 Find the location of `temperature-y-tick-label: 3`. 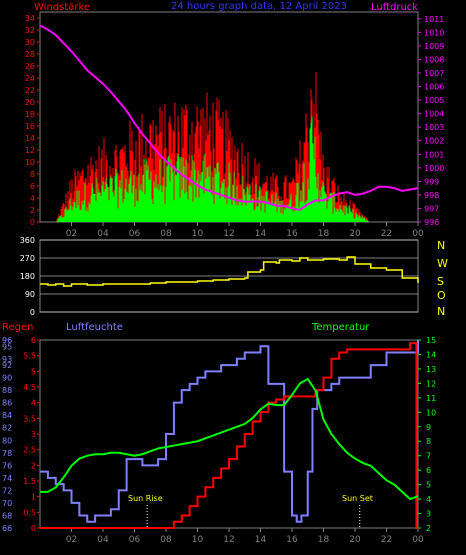

temperature-y-tick-label: 3 is located at coordinates (428, 514).